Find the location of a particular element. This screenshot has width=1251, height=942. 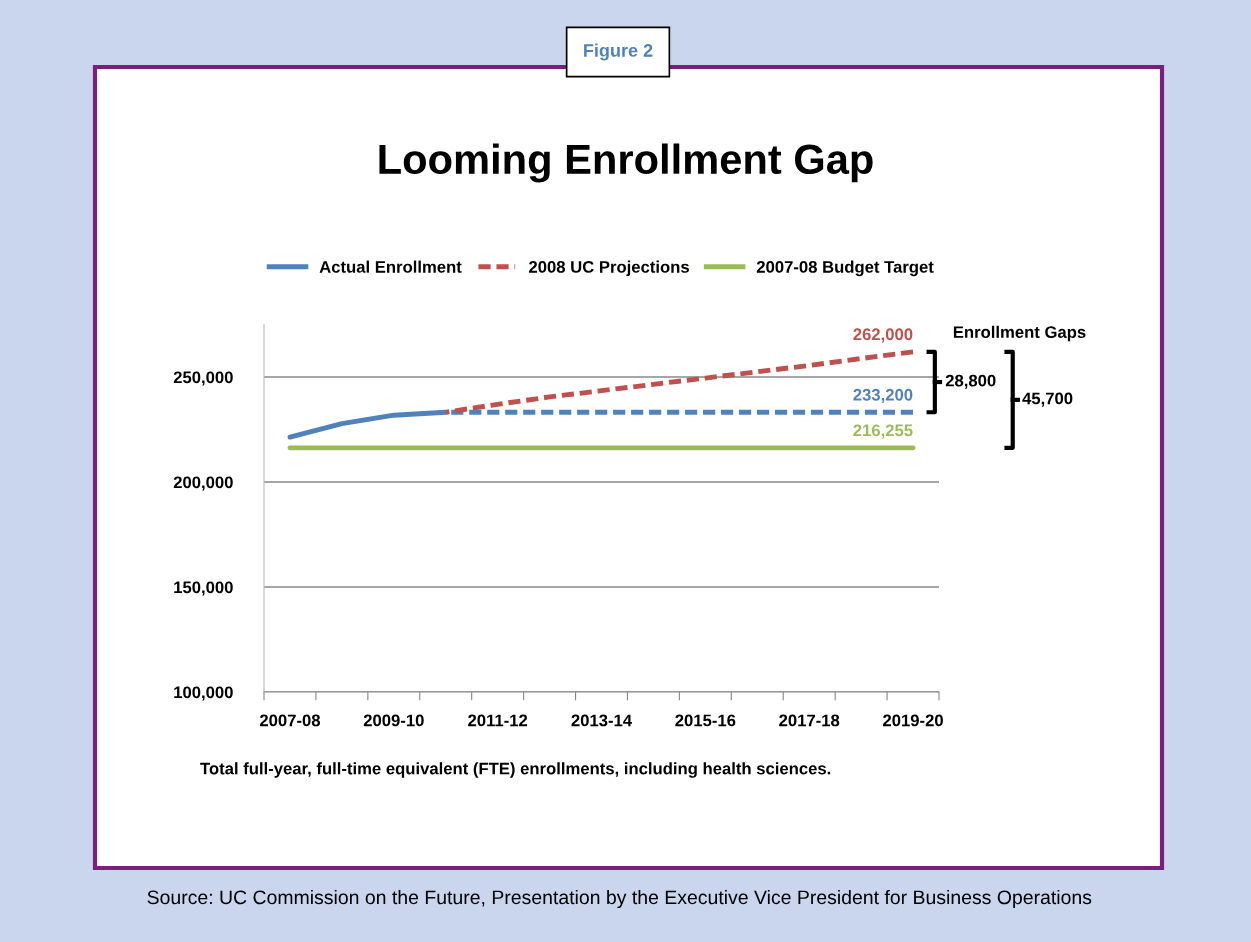

chart-title: Looming Enrollment Gap is located at coordinates (626, 163).